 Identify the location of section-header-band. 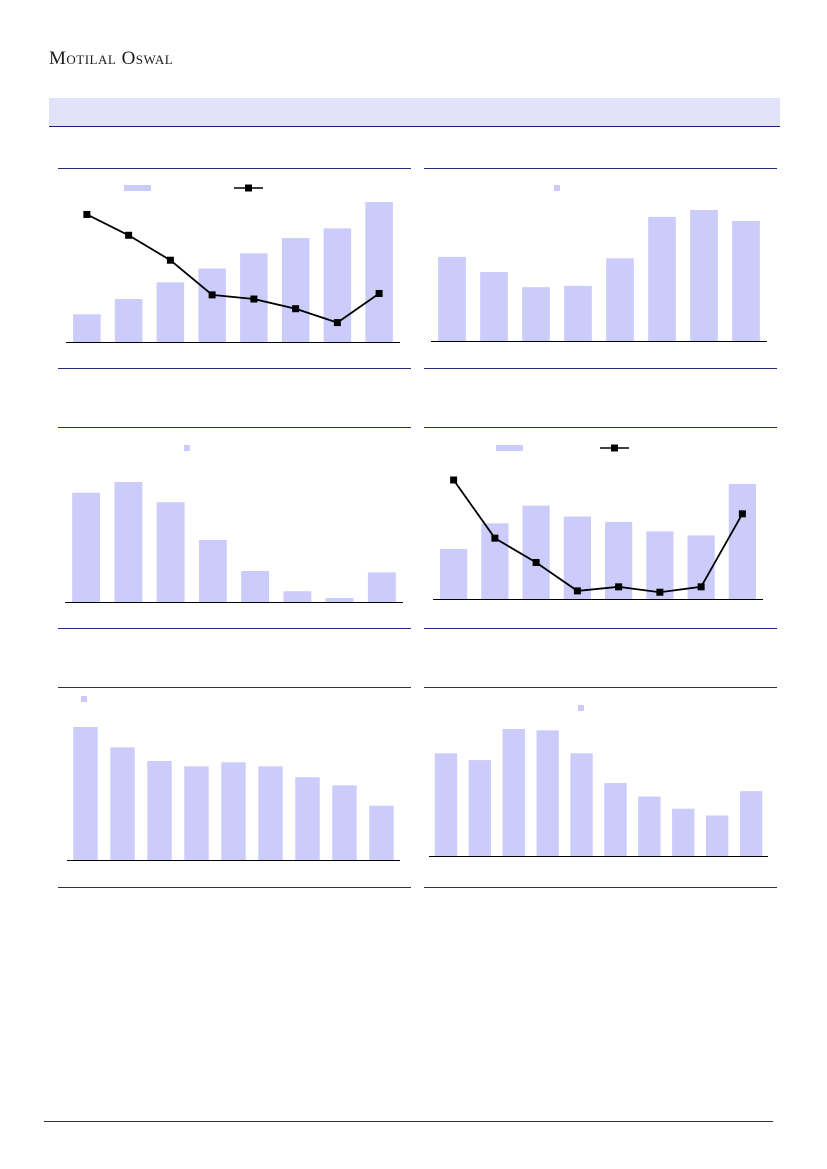
(414, 112).